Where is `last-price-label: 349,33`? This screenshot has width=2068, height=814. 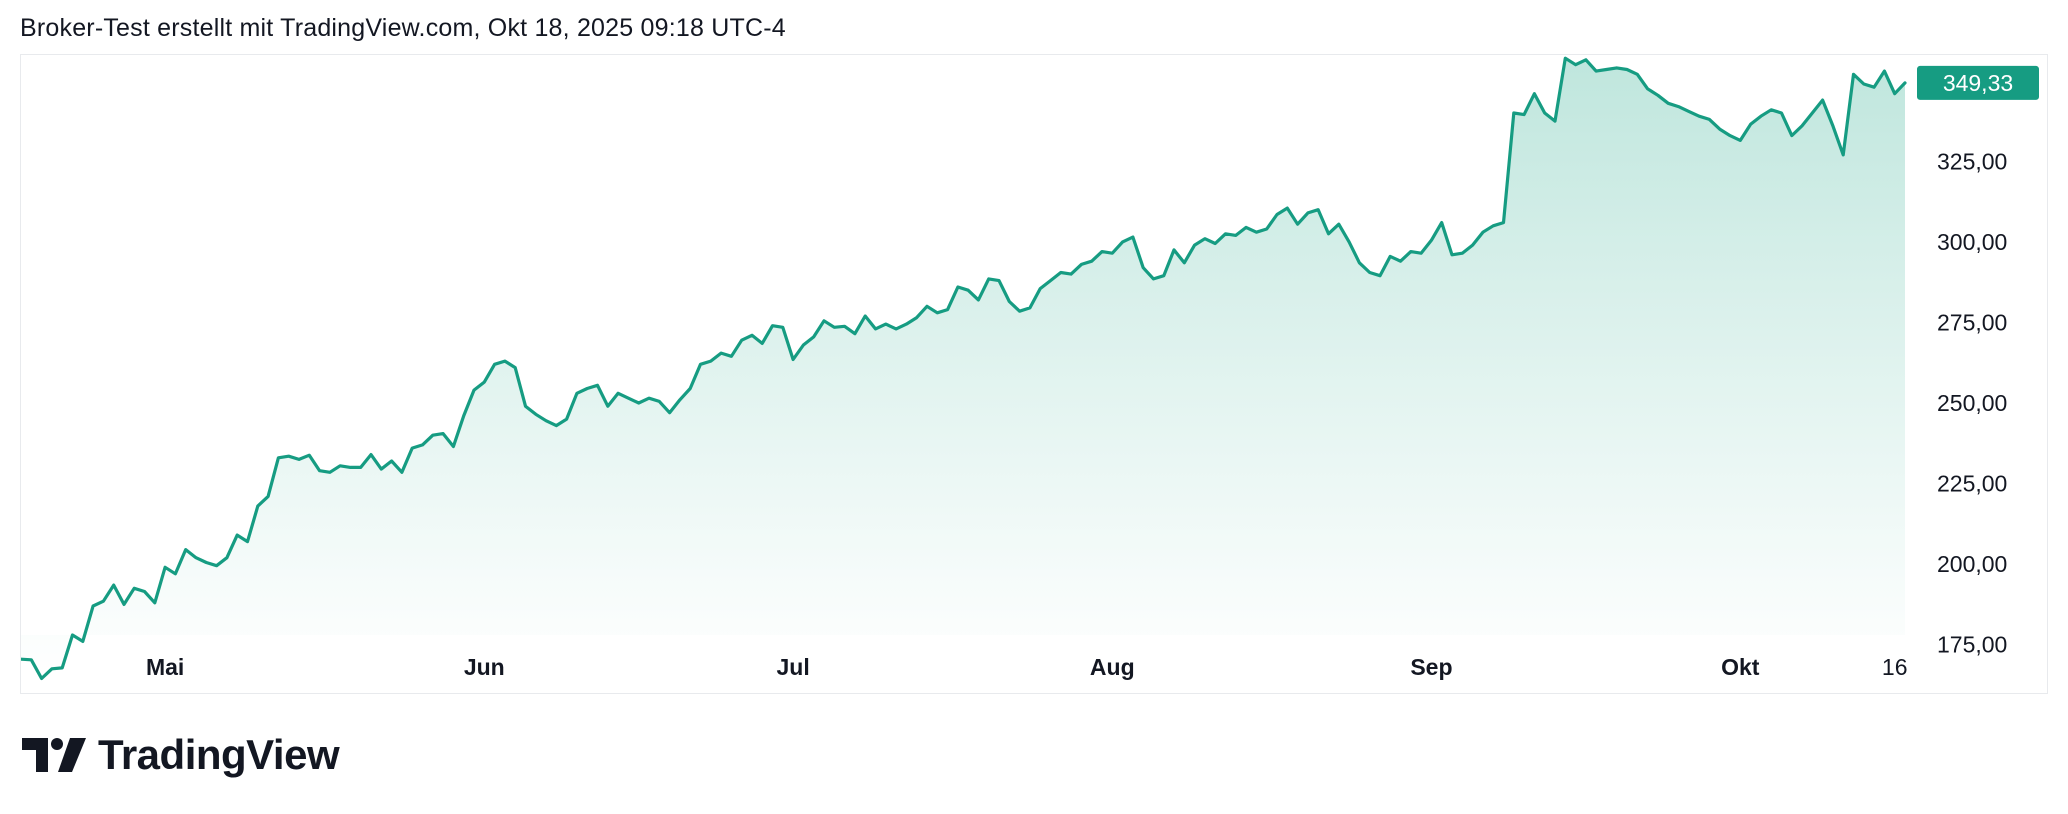
last-price-label: 349,33 is located at coordinates (1978, 83).